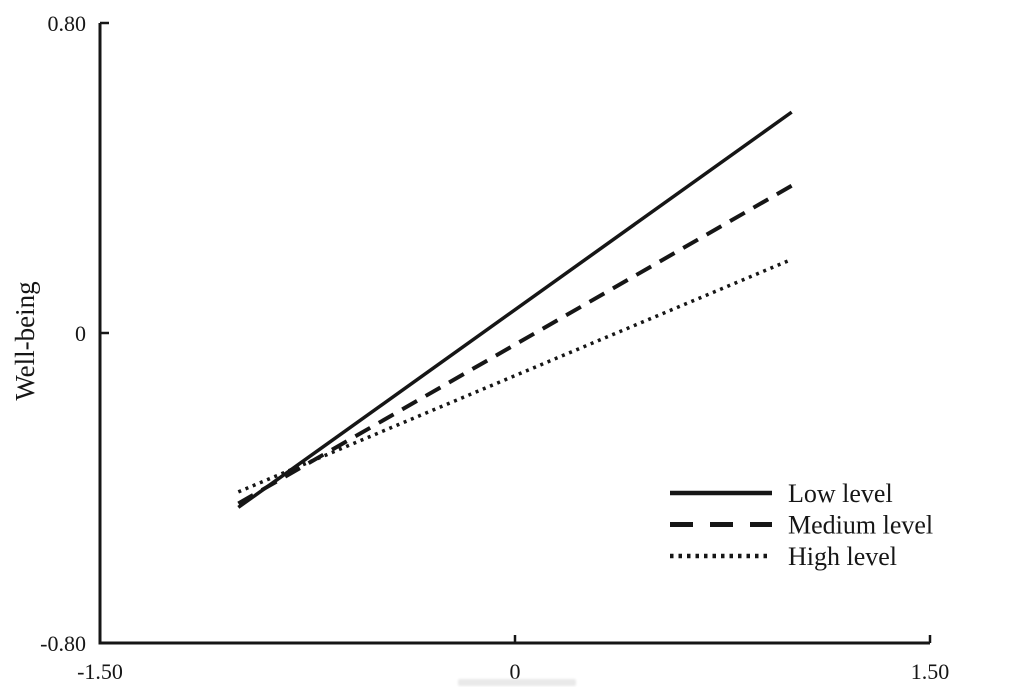 The height and width of the screenshot is (687, 1012). Describe the element at coordinates (80, 333) in the screenshot. I see `y-tick-label: 0` at that location.